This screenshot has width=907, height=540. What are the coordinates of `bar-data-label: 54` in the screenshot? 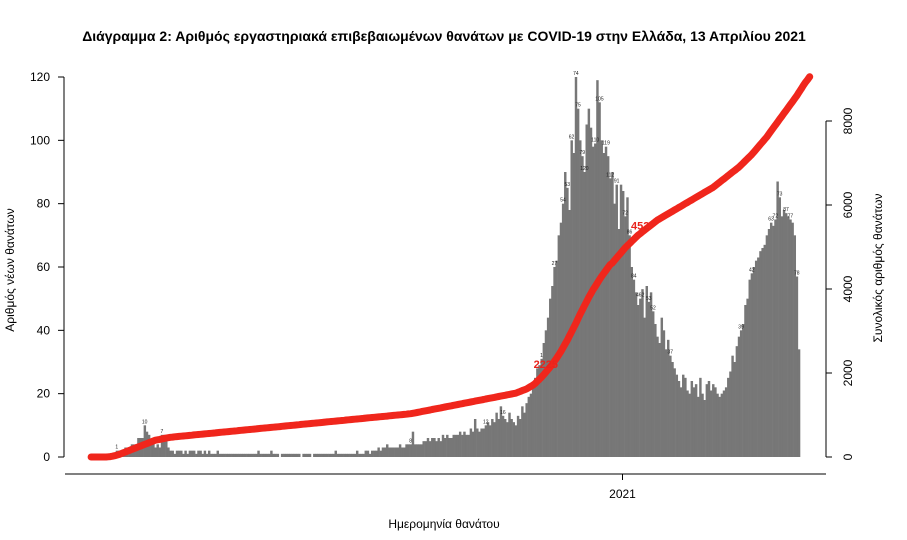 It's located at (563, 201).